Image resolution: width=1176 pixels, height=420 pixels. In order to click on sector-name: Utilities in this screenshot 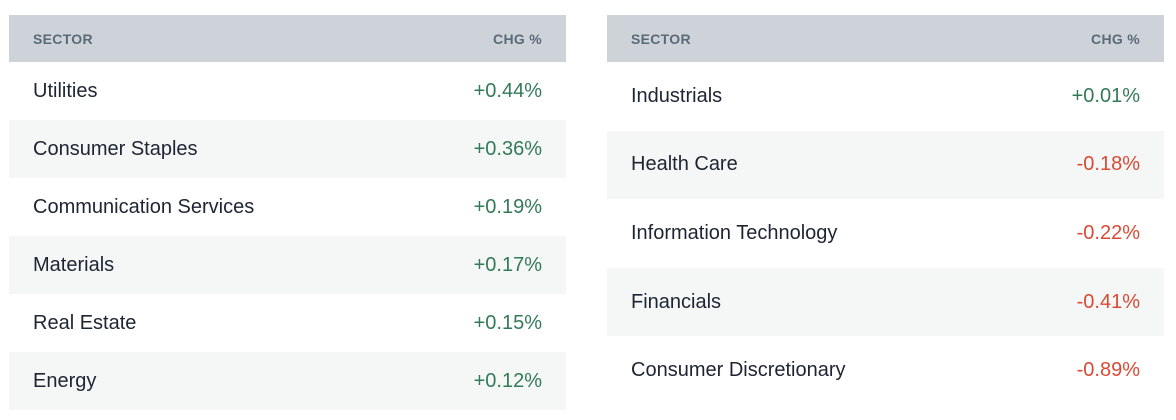, I will do `click(65, 90)`.